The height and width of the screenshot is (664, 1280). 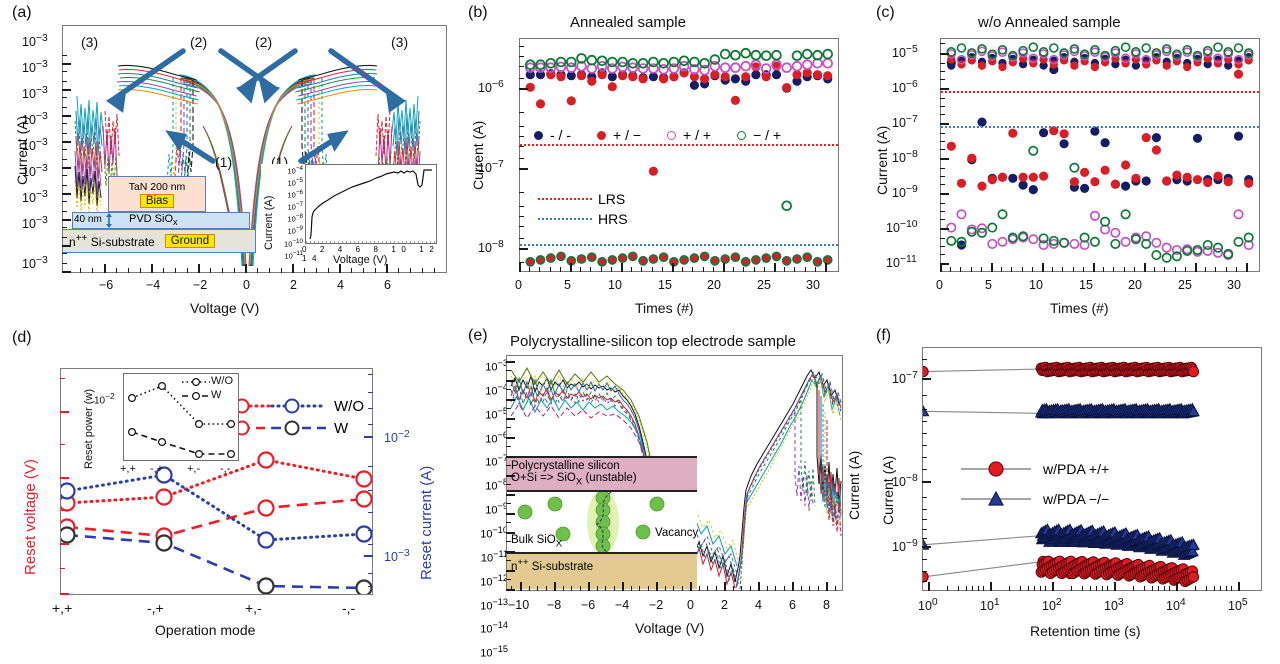 What do you see at coordinates (813, 285) in the screenshot?
I see `panel-b-xtick-30: 30` at bounding box center [813, 285].